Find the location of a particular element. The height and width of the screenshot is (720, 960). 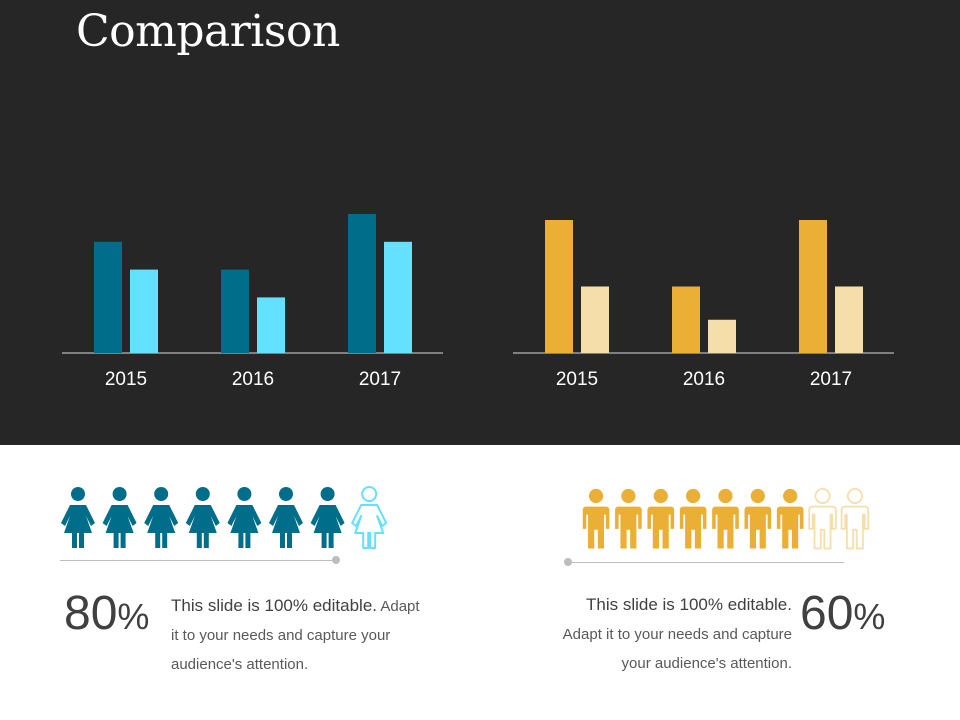

left-description-line2: it to your needs and capture your is located at coordinates (281, 635).